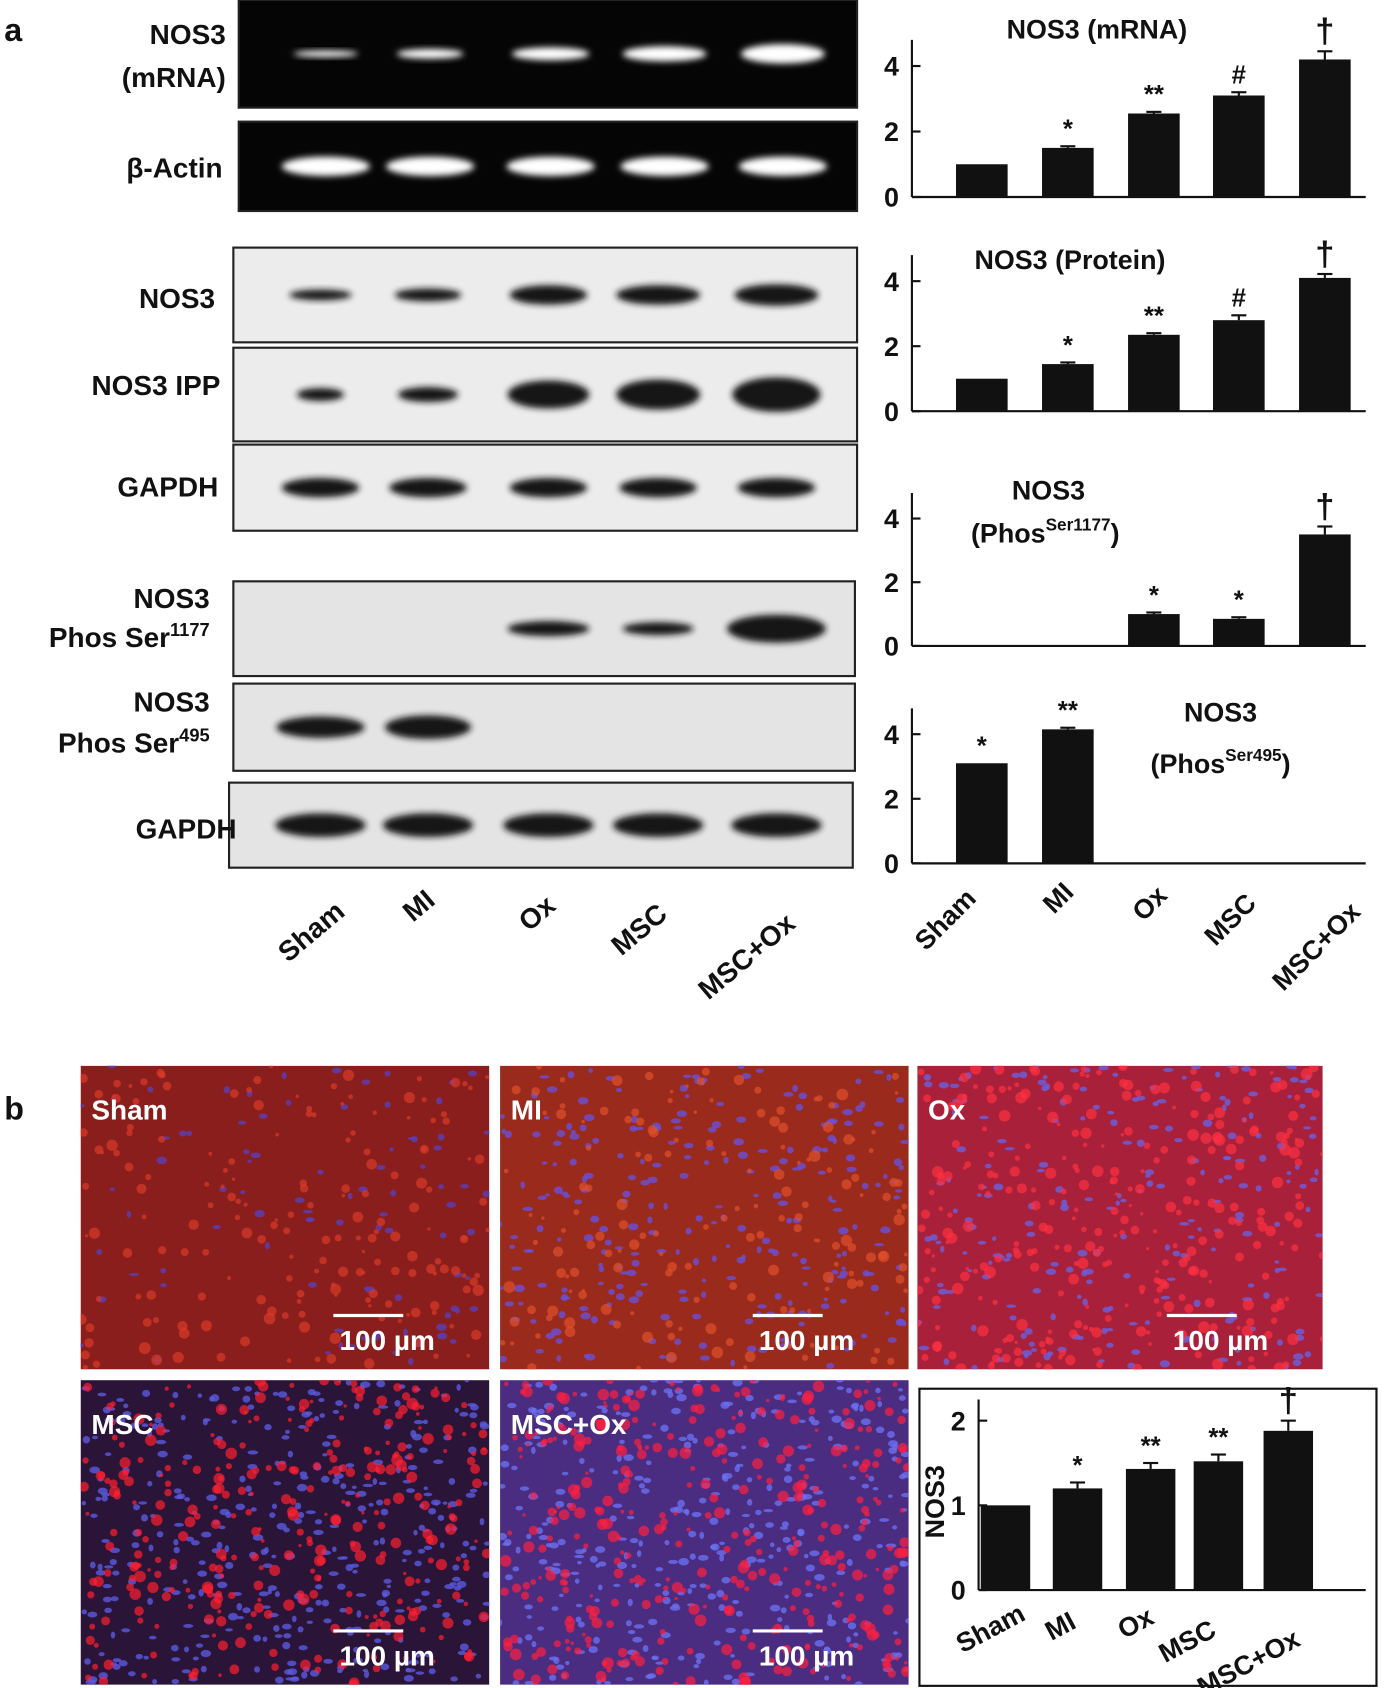 The image size is (1384, 1688). Describe the element at coordinates (1149, 903) in the screenshot. I see `x-tick-label: Ox` at that location.